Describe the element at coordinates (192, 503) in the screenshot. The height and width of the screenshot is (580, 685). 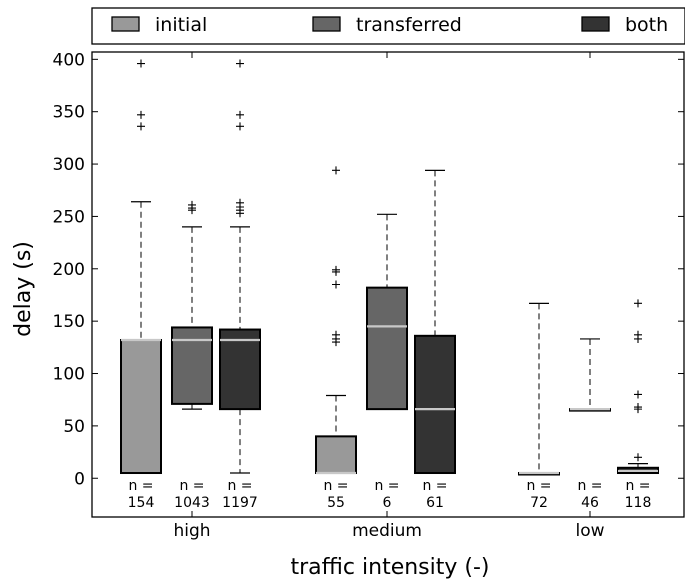
I see `n-value: 1043` at that location.